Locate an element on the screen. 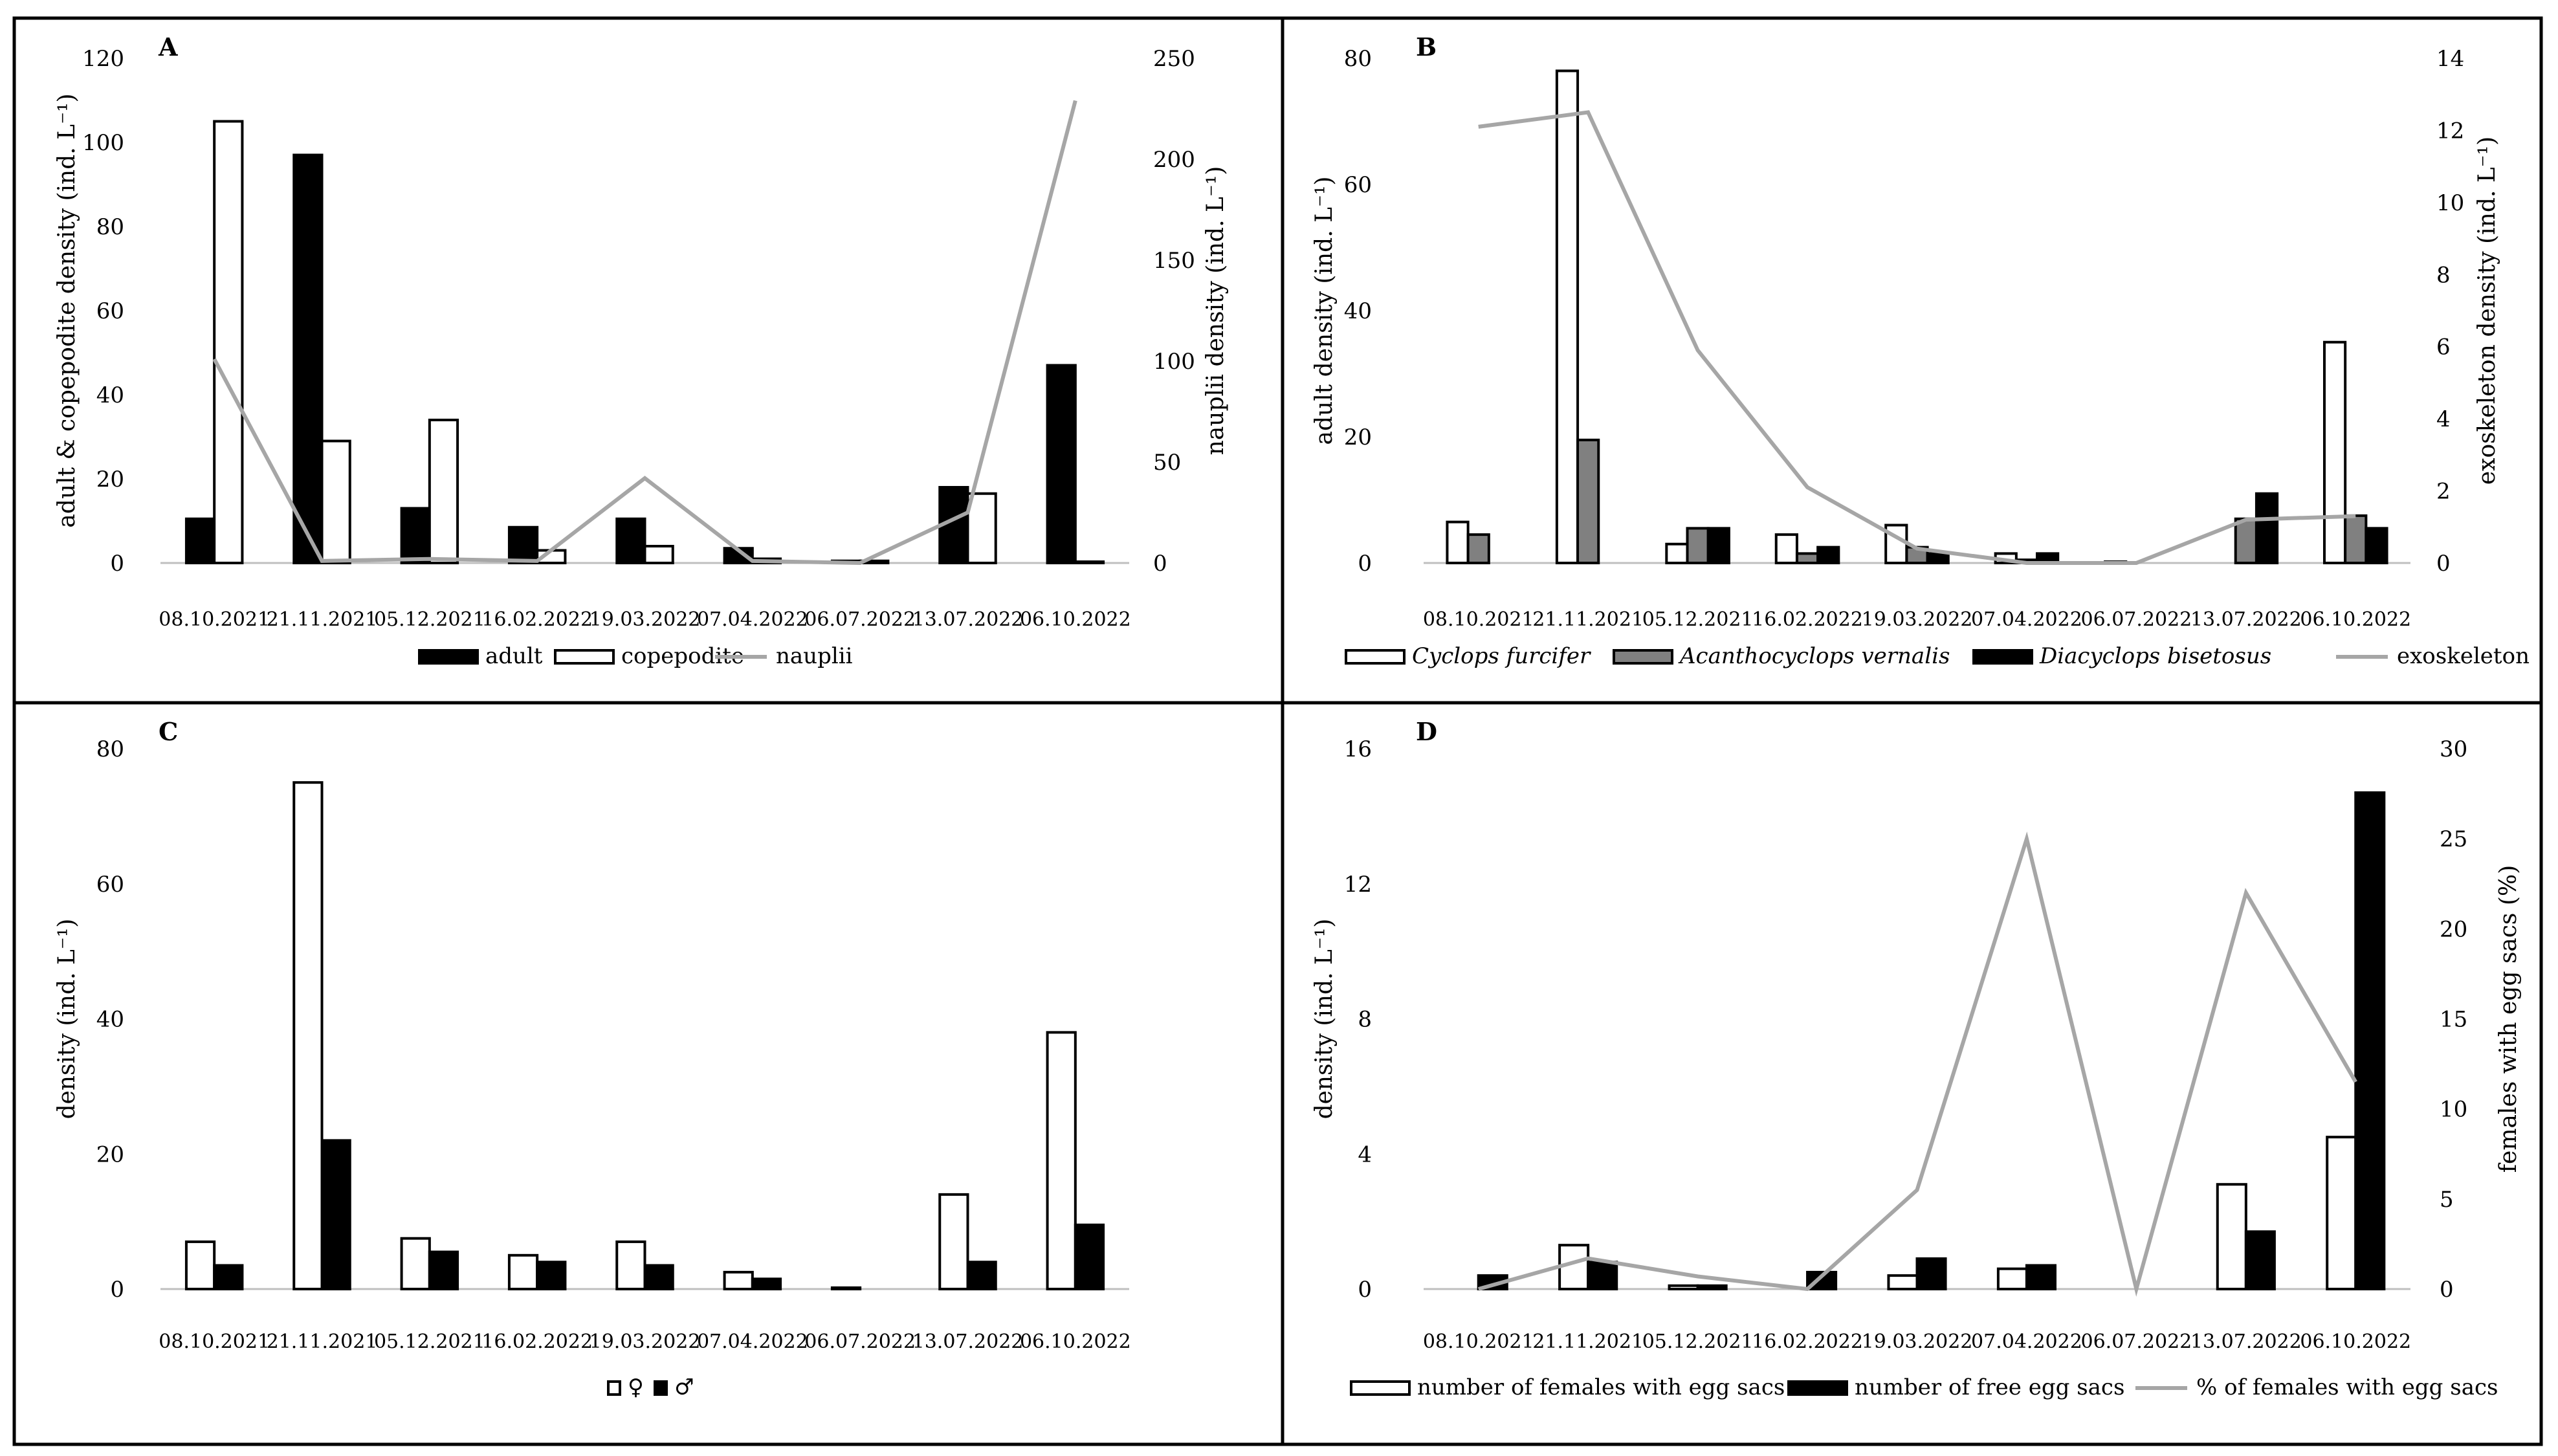  y2-tick-label: 50 is located at coordinates (1167, 463).